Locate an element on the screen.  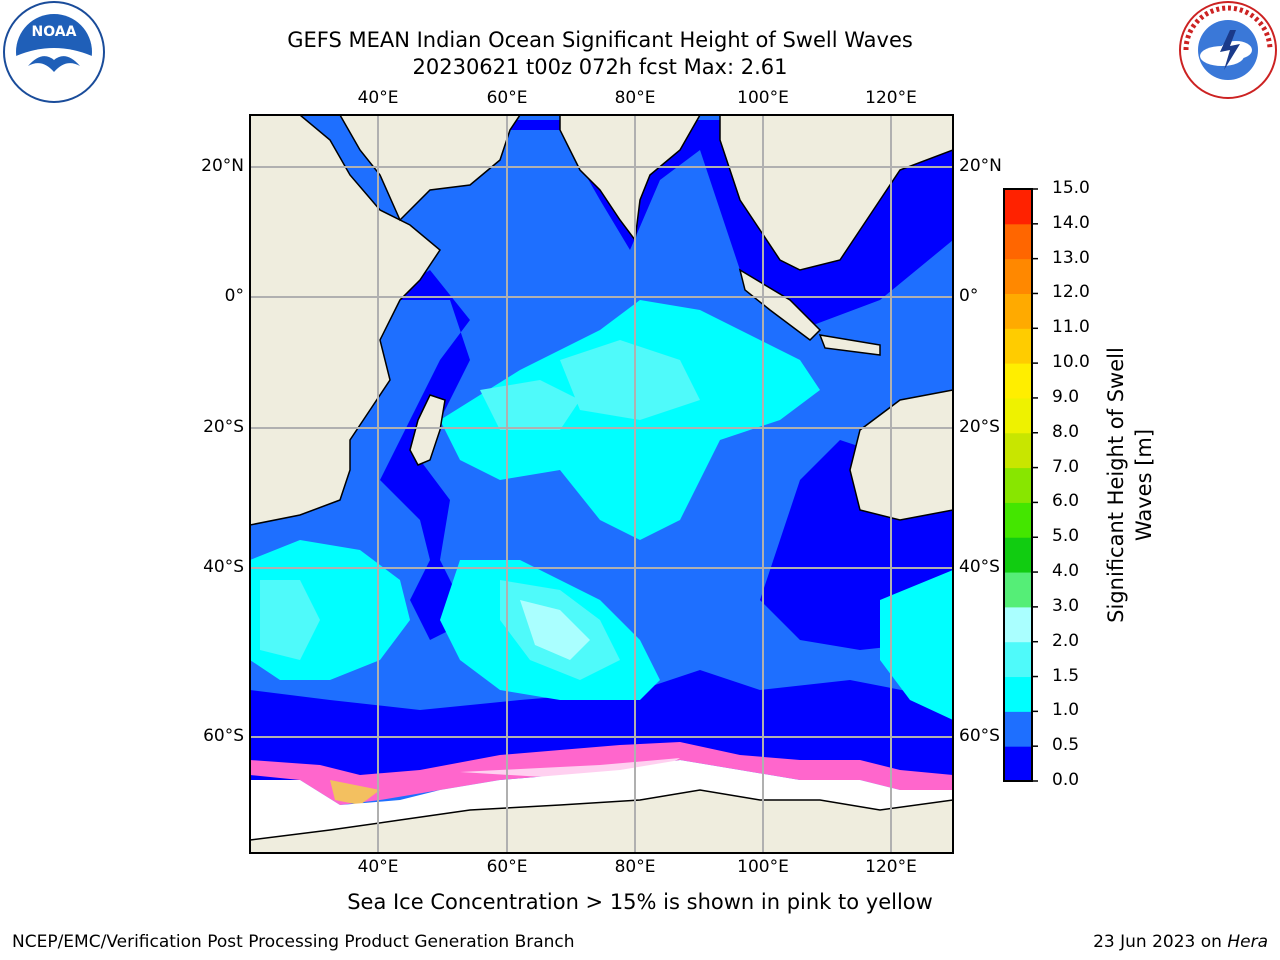
date-text: 23 Jun 2023 on is located at coordinates (1160, 942).